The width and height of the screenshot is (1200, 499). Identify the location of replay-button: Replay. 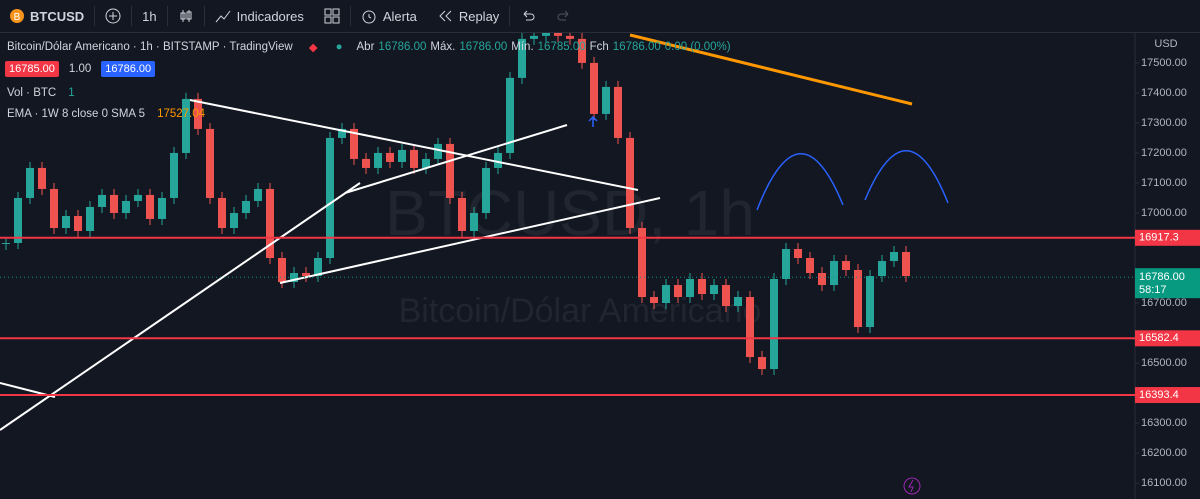
(468, 16).